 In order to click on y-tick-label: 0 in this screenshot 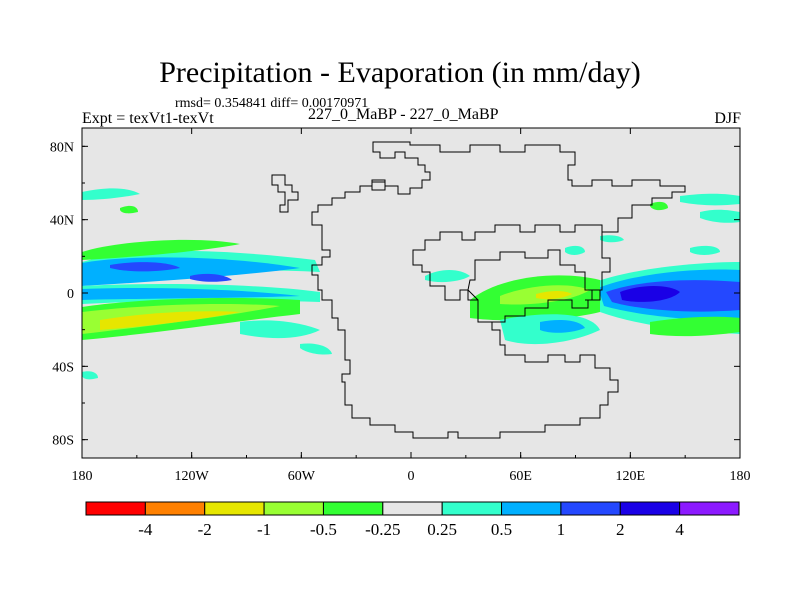, I will do `click(70, 294)`.